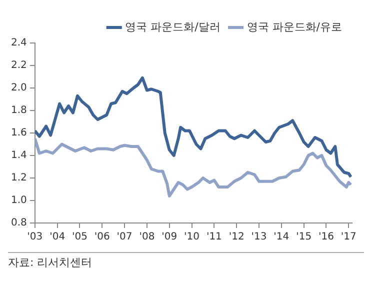  I want to click on x-tick-label: '04, so click(58, 237).